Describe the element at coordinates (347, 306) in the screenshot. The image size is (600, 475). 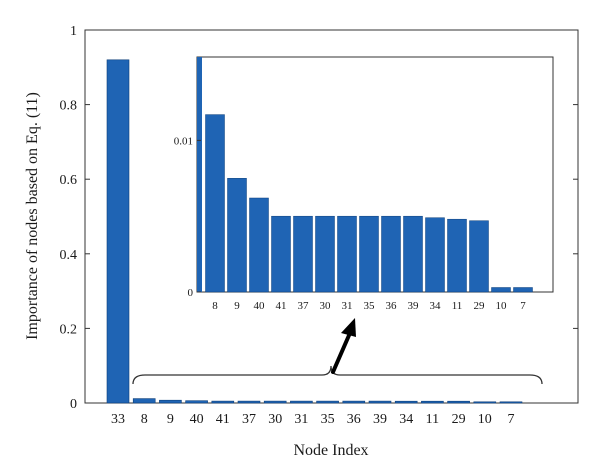
I see `inset-x-tick-label: 31` at that location.